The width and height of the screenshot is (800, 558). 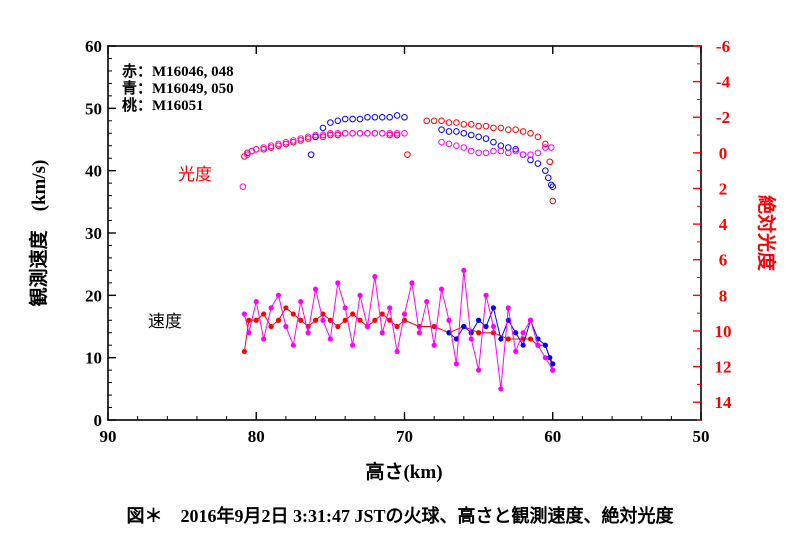 I want to click on x-tick-label: 60, so click(x=552, y=436).